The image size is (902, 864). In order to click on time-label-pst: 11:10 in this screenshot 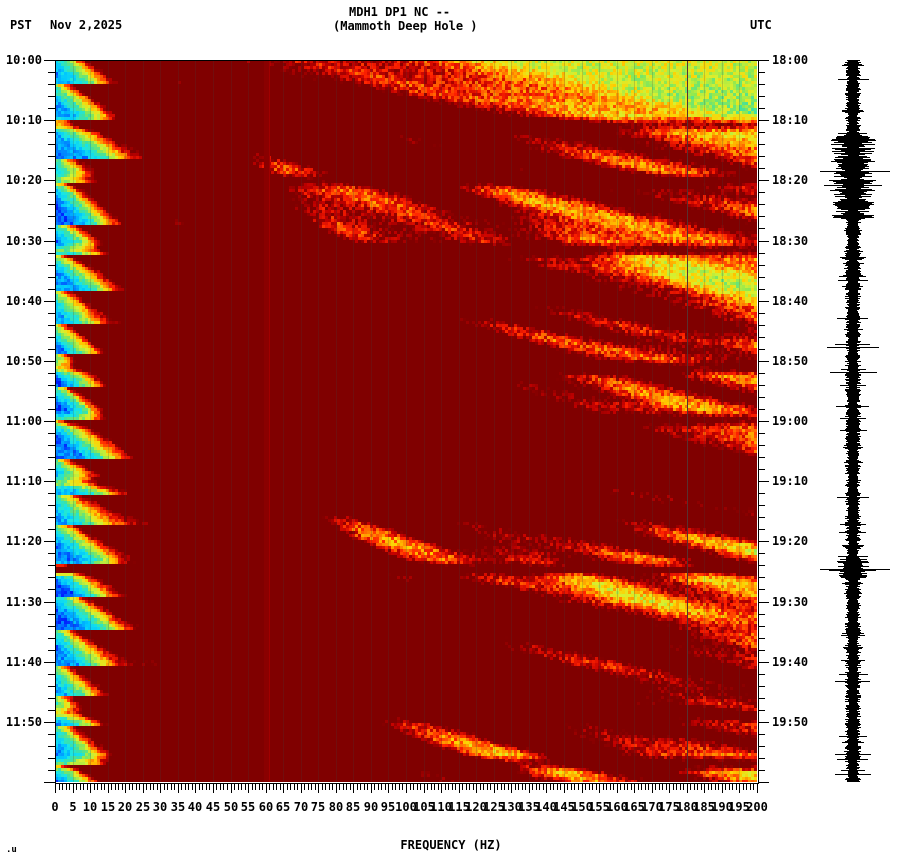, I will do `click(23, 481)`.